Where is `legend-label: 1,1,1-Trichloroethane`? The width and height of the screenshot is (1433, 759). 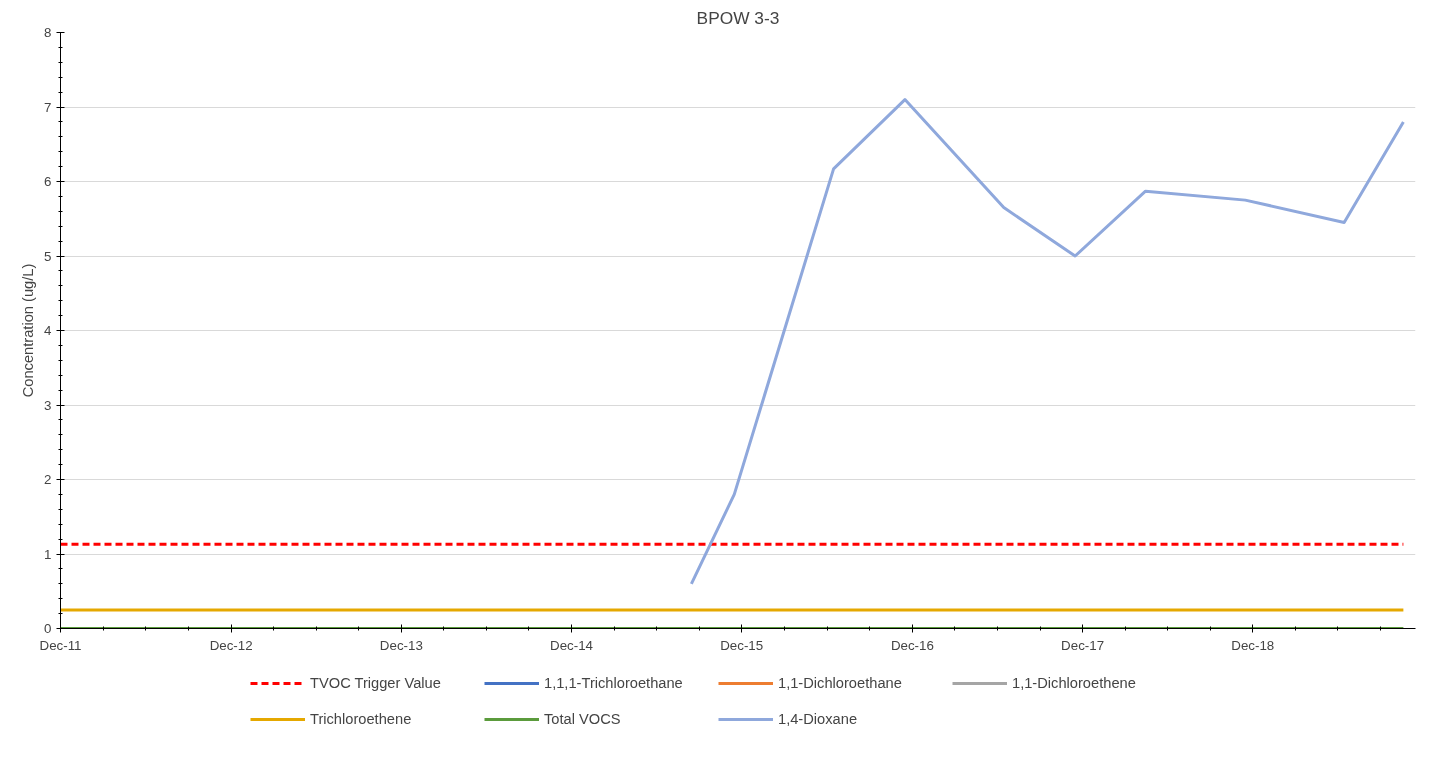
legend-label: 1,1,1-Trichloroethane is located at coordinates (614, 683).